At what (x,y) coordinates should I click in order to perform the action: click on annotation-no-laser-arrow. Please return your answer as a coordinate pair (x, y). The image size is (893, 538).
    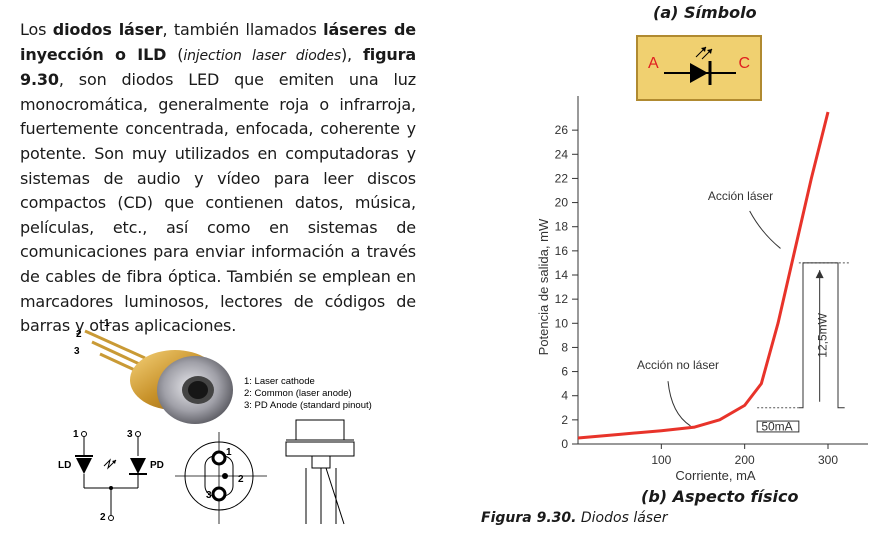
    Looking at the image, I should click on (679, 404).